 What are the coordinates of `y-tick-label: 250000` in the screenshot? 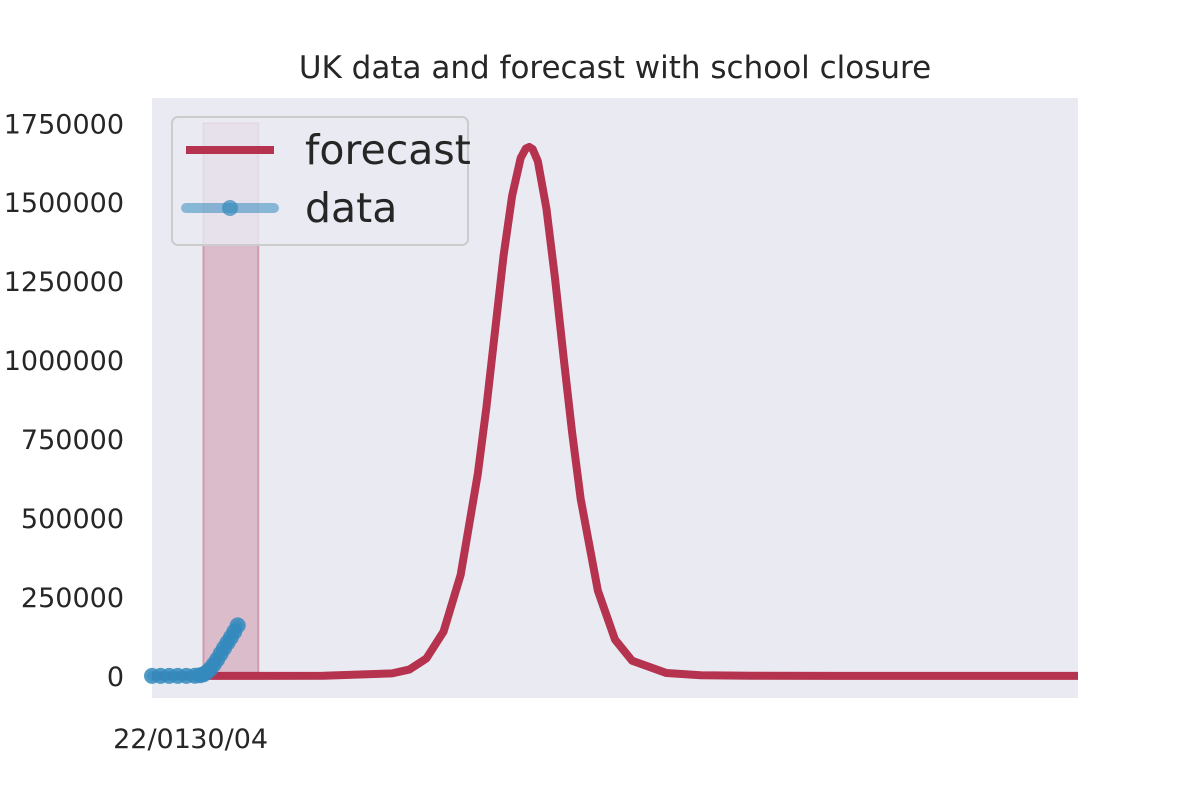 It's located at (72, 598).